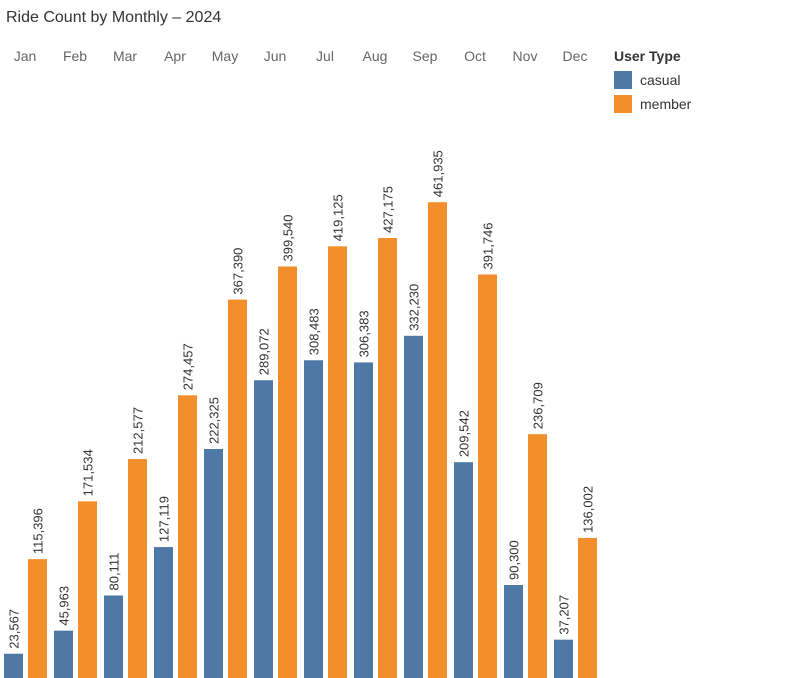 The height and width of the screenshot is (678, 788). Describe the element at coordinates (487, 476) in the screenshot. I see `bar-member-oct` at that location.